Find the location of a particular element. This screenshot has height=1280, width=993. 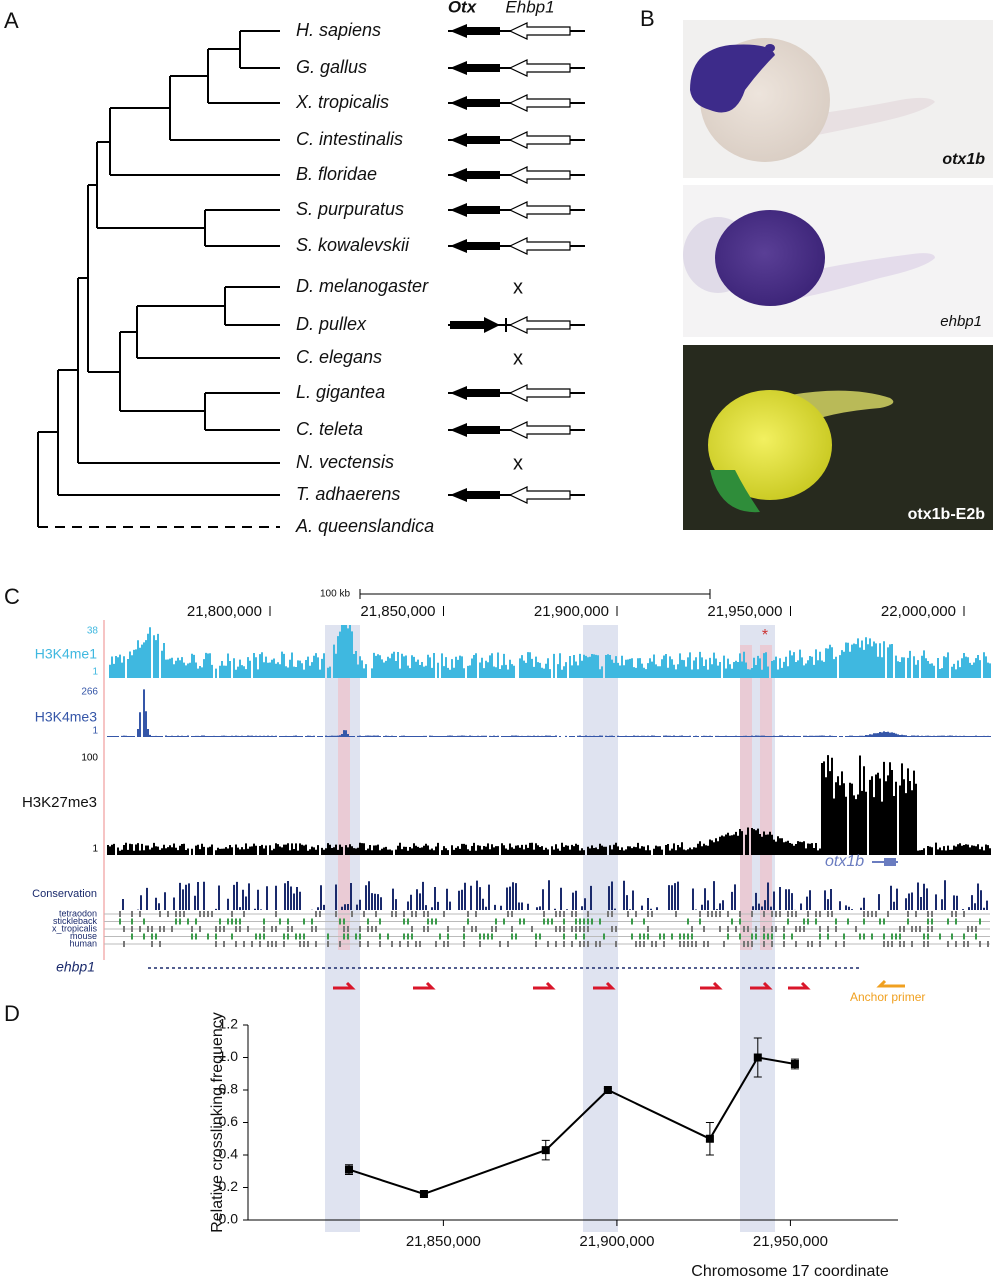

species-track-label: tetraodon is located at coordinates (78, 913).